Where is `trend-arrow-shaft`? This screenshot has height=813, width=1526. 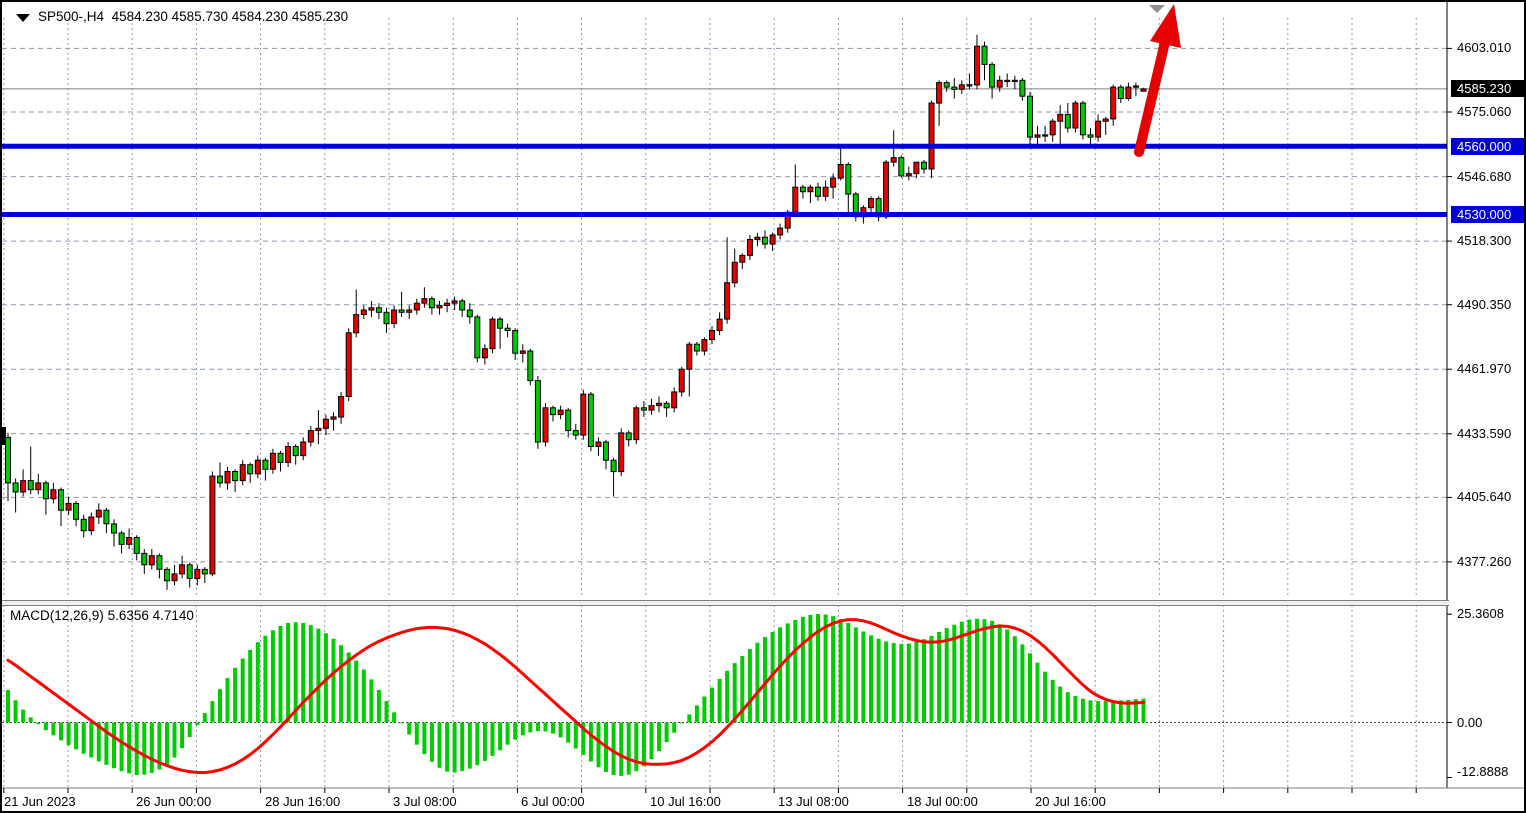
trend-arrow-shaft is located at coordinates (1152, 97).